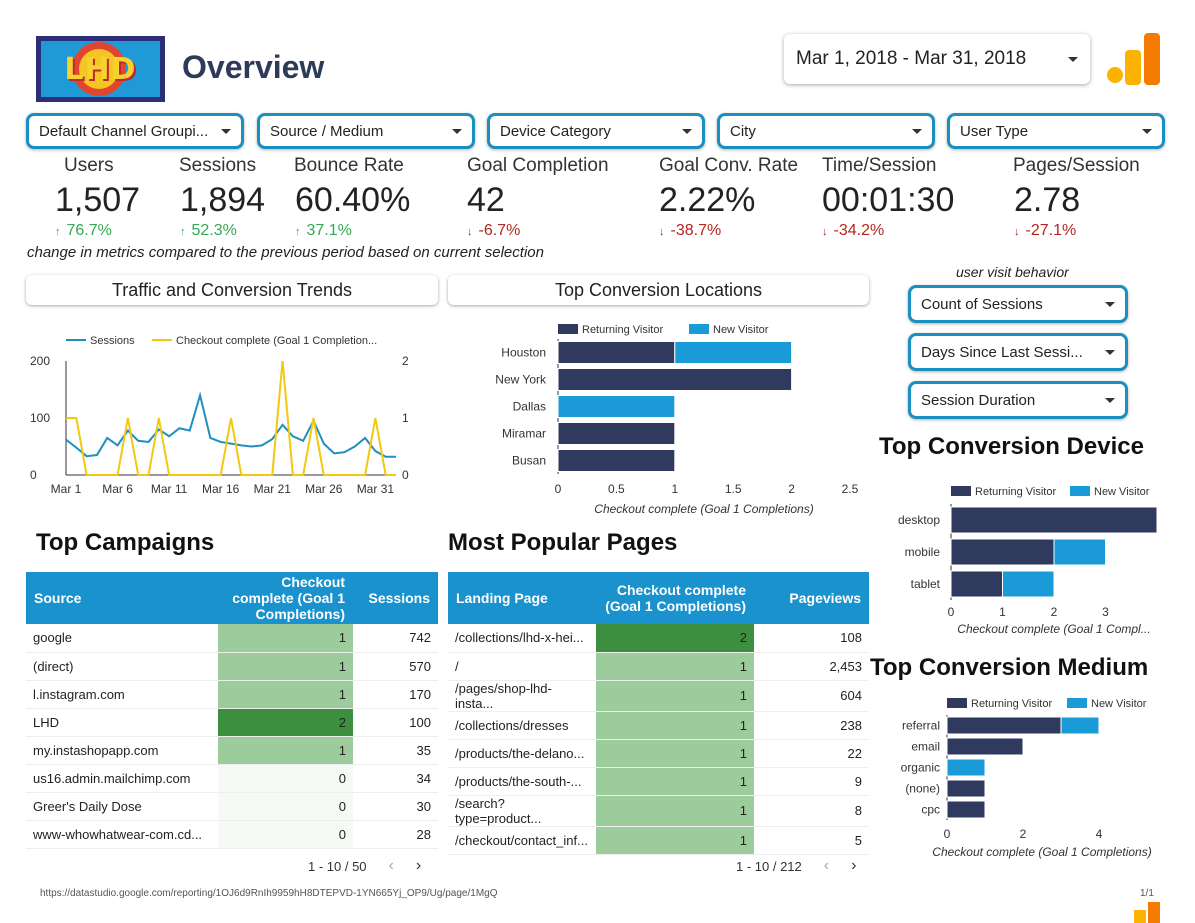  What do you see at coordinates (232, 694) in the screenshot?
I see `table-row: l.instagram.com 1 170` at bounding box center [232, 694].